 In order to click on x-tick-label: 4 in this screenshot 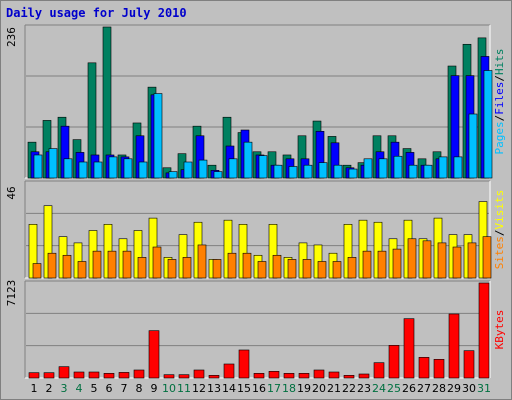, I will do `click(79, 388)`.